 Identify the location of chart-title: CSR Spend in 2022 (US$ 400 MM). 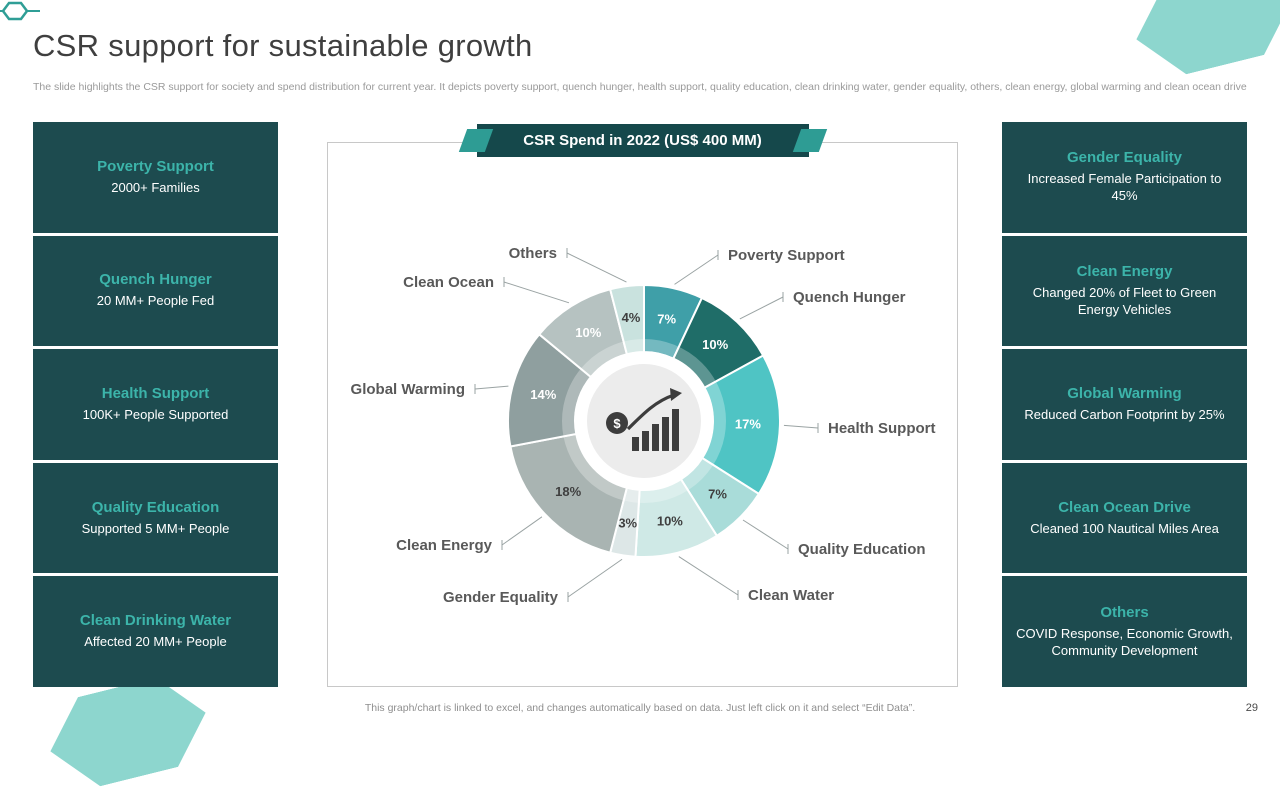
(642, 140).